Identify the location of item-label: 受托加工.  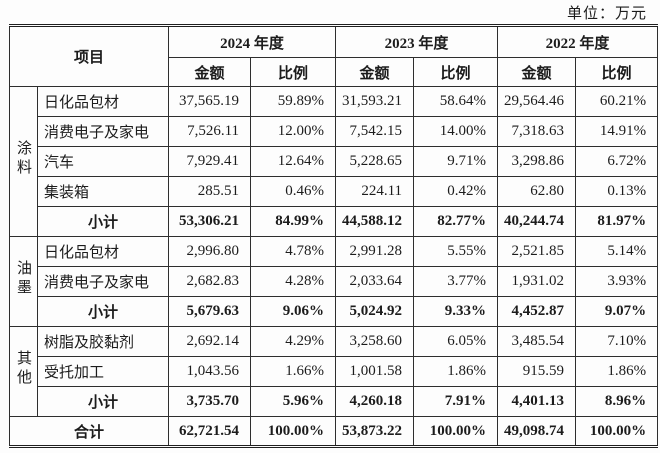
(103, 371).